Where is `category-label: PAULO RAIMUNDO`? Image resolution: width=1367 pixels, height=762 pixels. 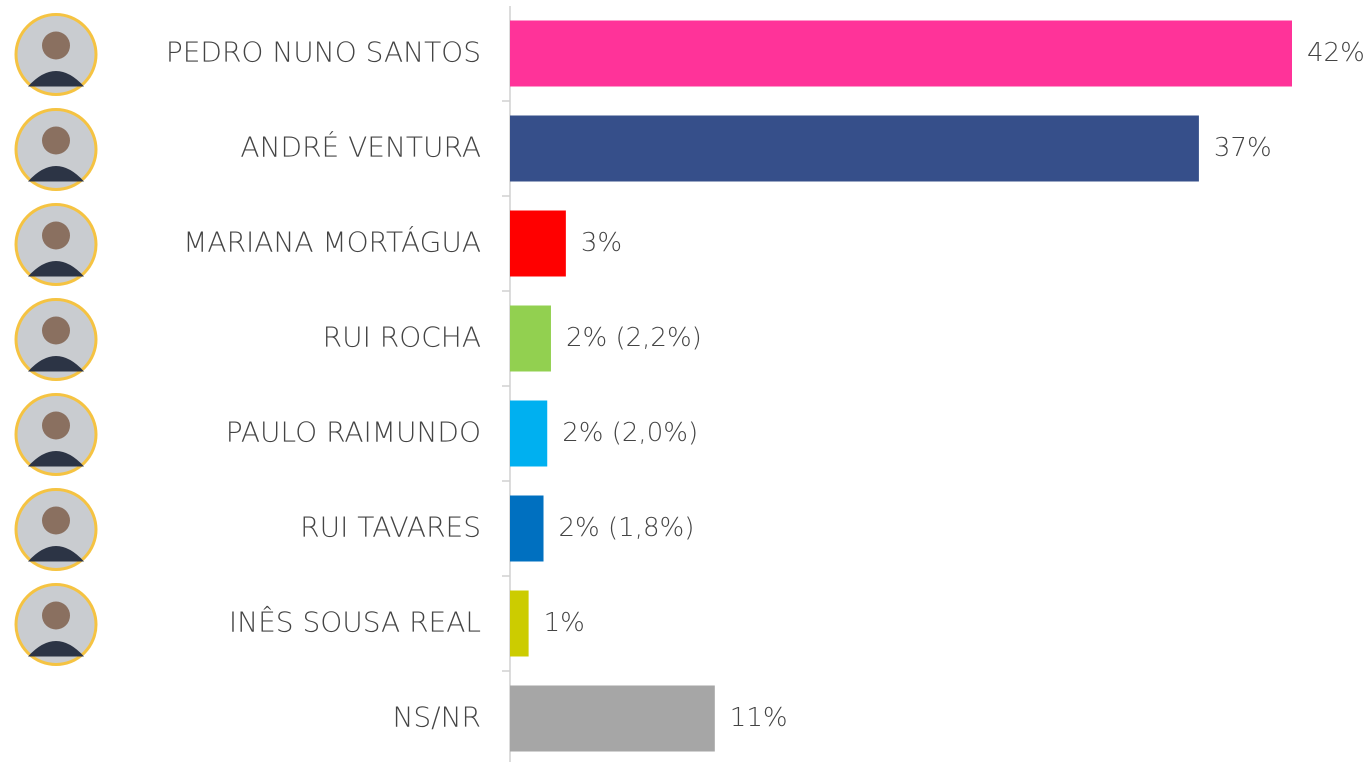
category-label: PAULO RAIMUNDO is located at coordinates (353, 432).